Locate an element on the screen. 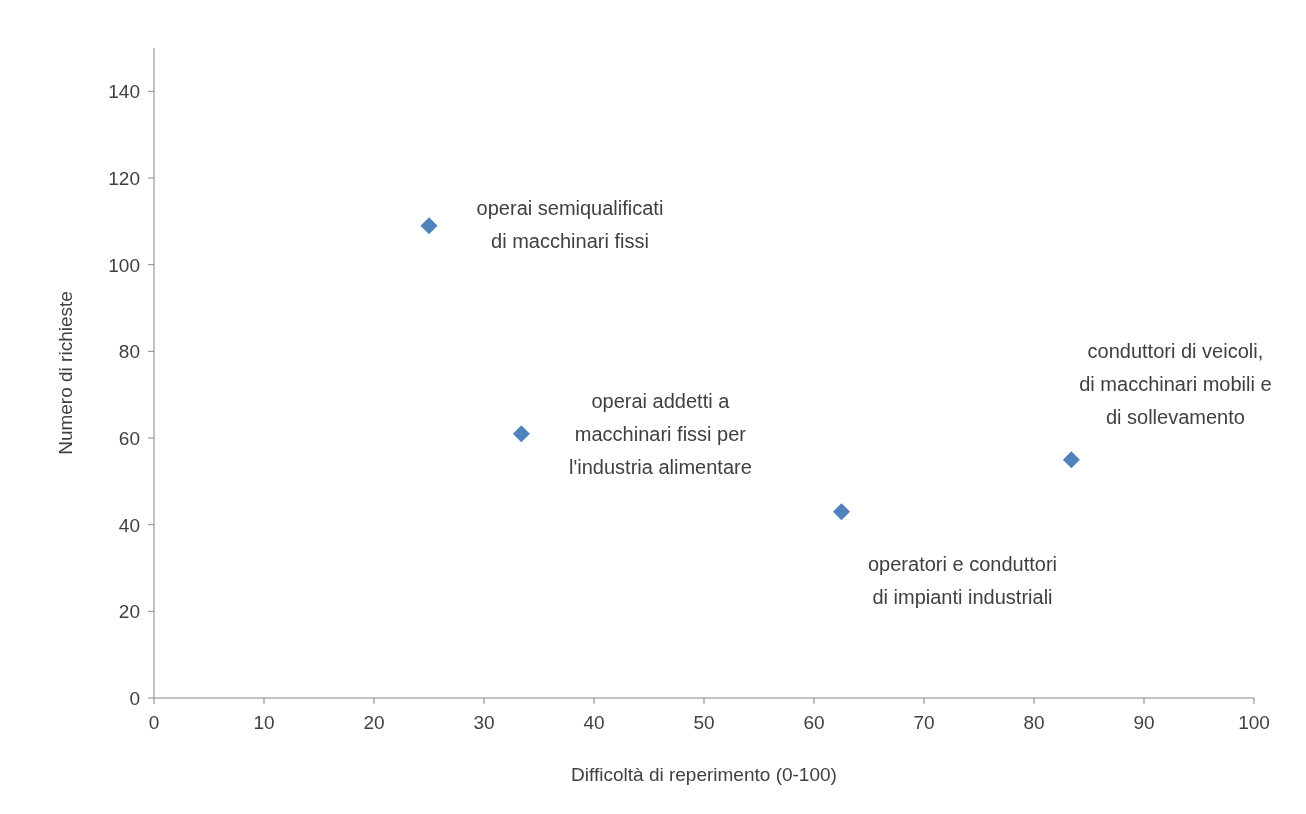  x-tick-label: 60 is located at coordinates (814, 722).